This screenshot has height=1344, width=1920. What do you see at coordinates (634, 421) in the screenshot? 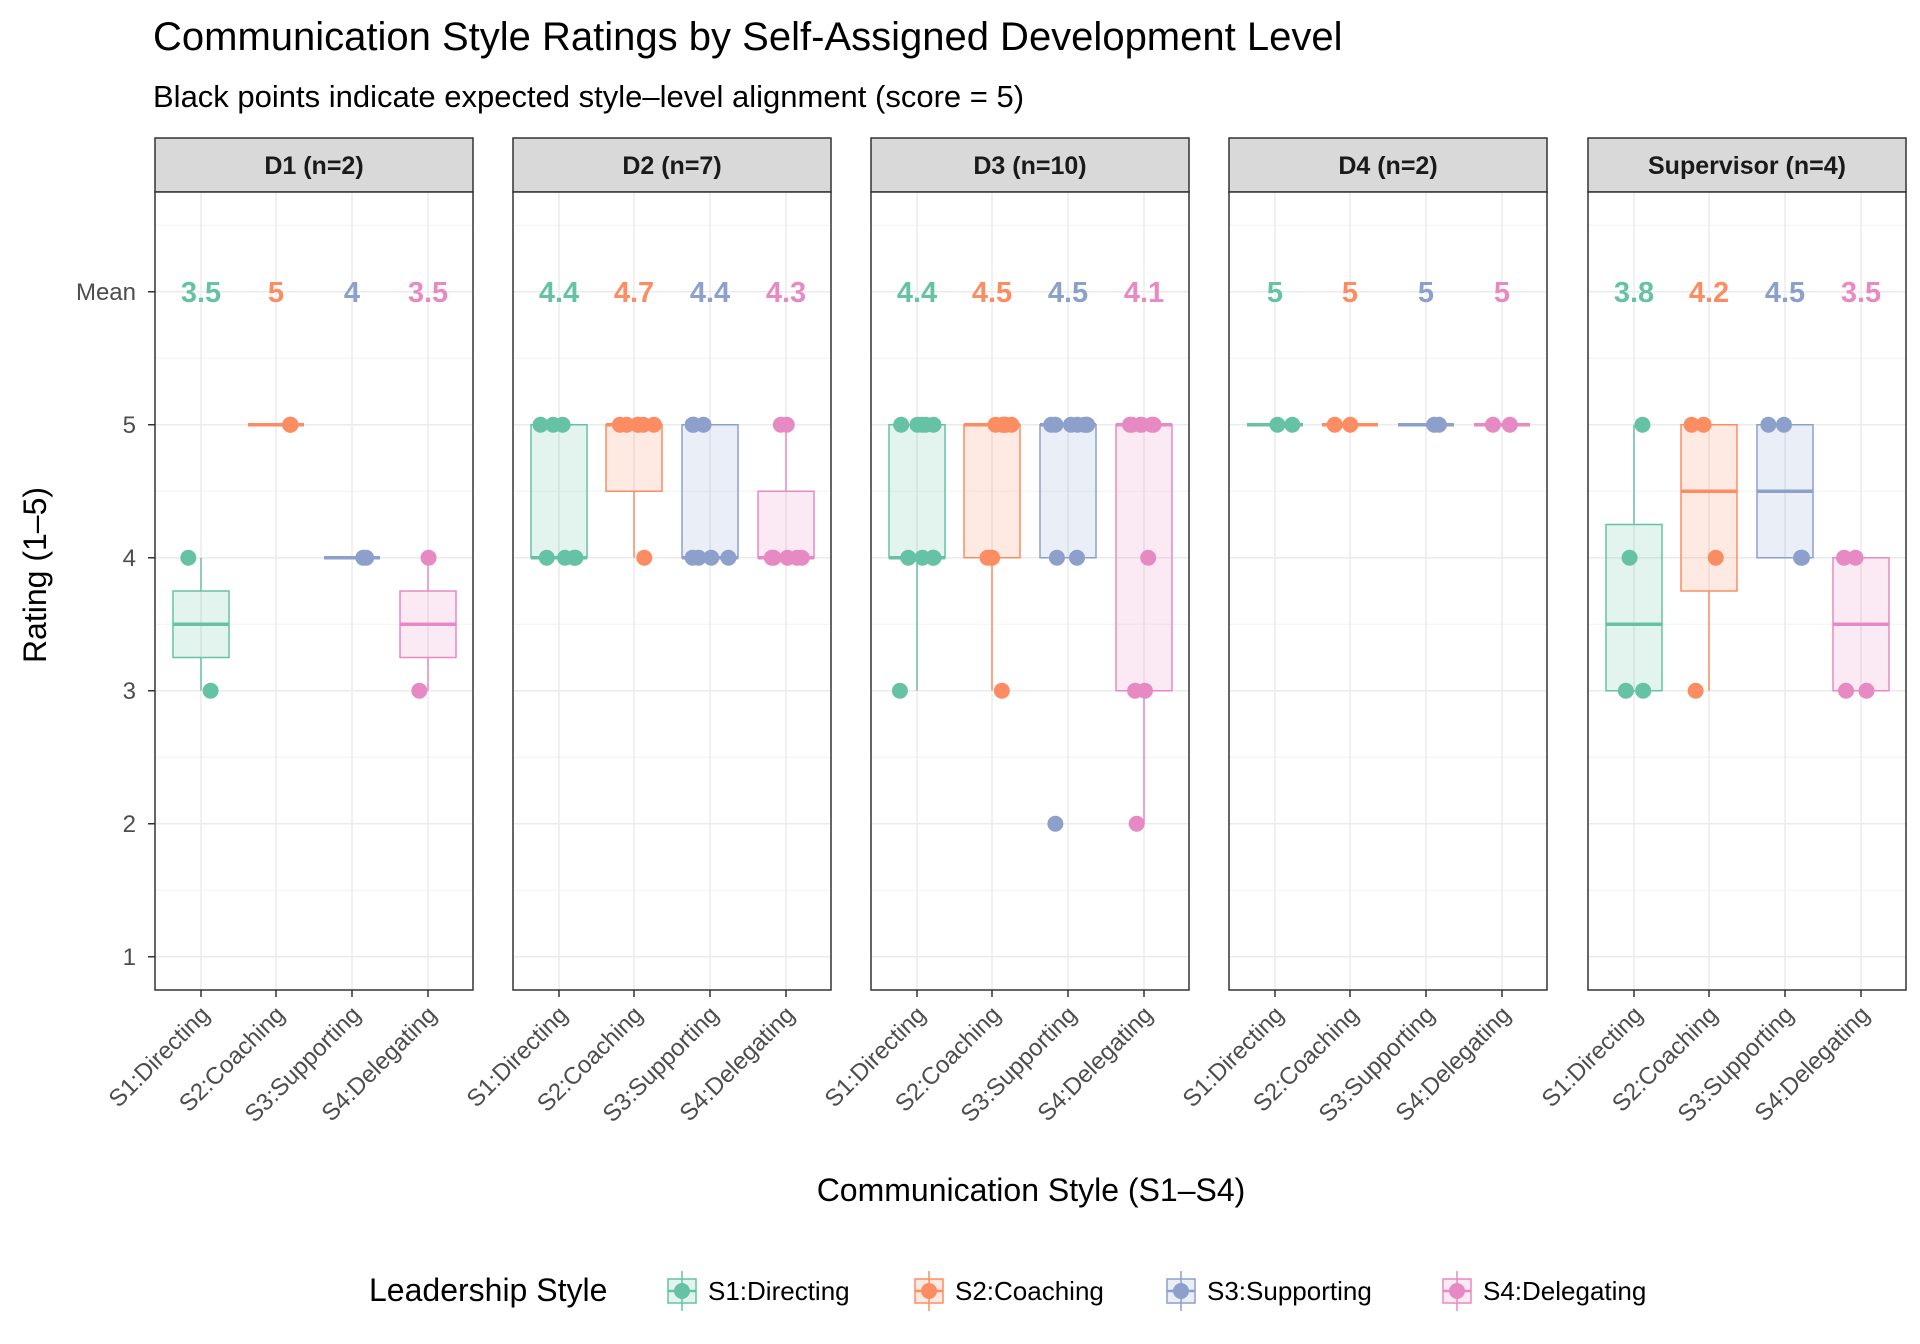
I see `box-group-s2-coaching: 4.7` at bounding box center [634, 421].